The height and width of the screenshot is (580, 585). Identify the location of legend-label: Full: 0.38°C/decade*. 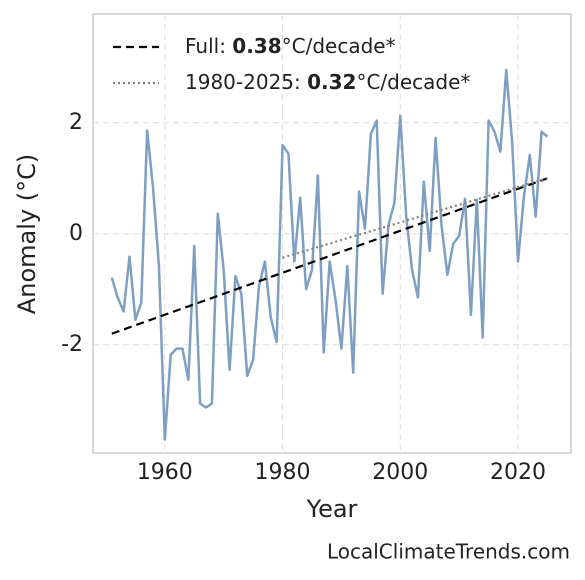
(290, 46).